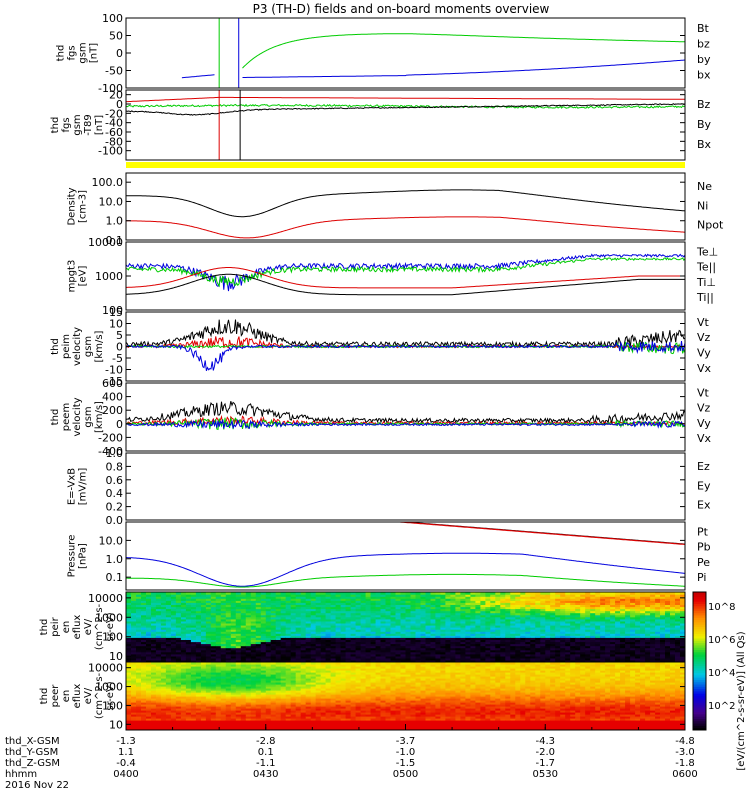  Describe the element at coordinates (110, 437) in the screenshot. I see `y-tick-label: -200` at that location.